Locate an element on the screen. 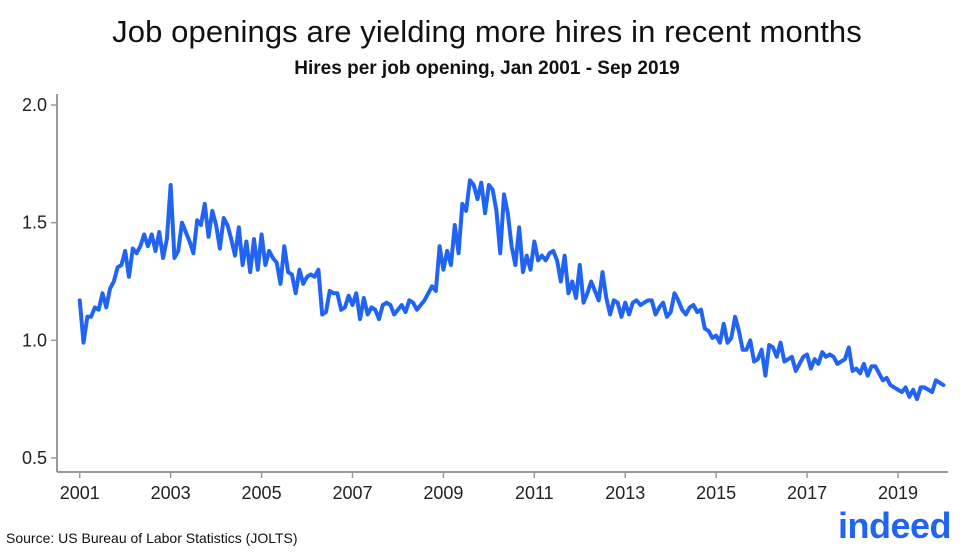  y-axis: 0.5 1.0 1.5 2.0 is located at coordinates (40, 283).